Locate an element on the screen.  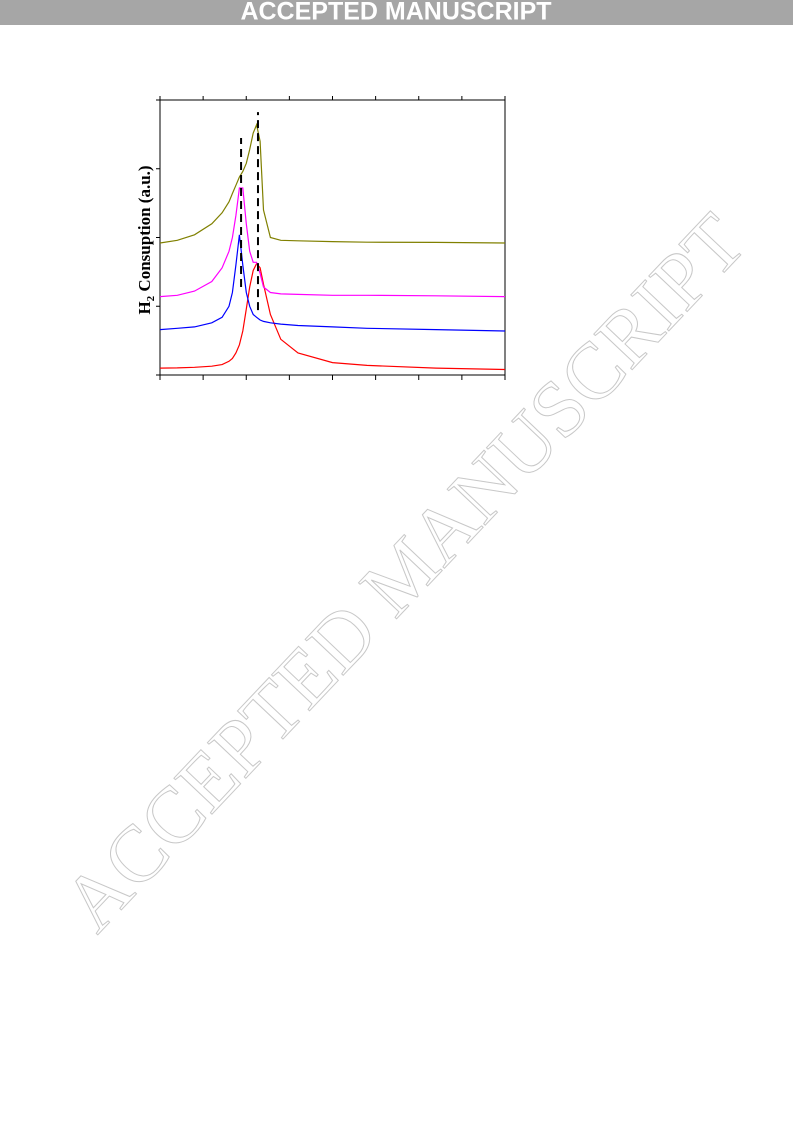
banner-bar is located at coordinates (396, 12).